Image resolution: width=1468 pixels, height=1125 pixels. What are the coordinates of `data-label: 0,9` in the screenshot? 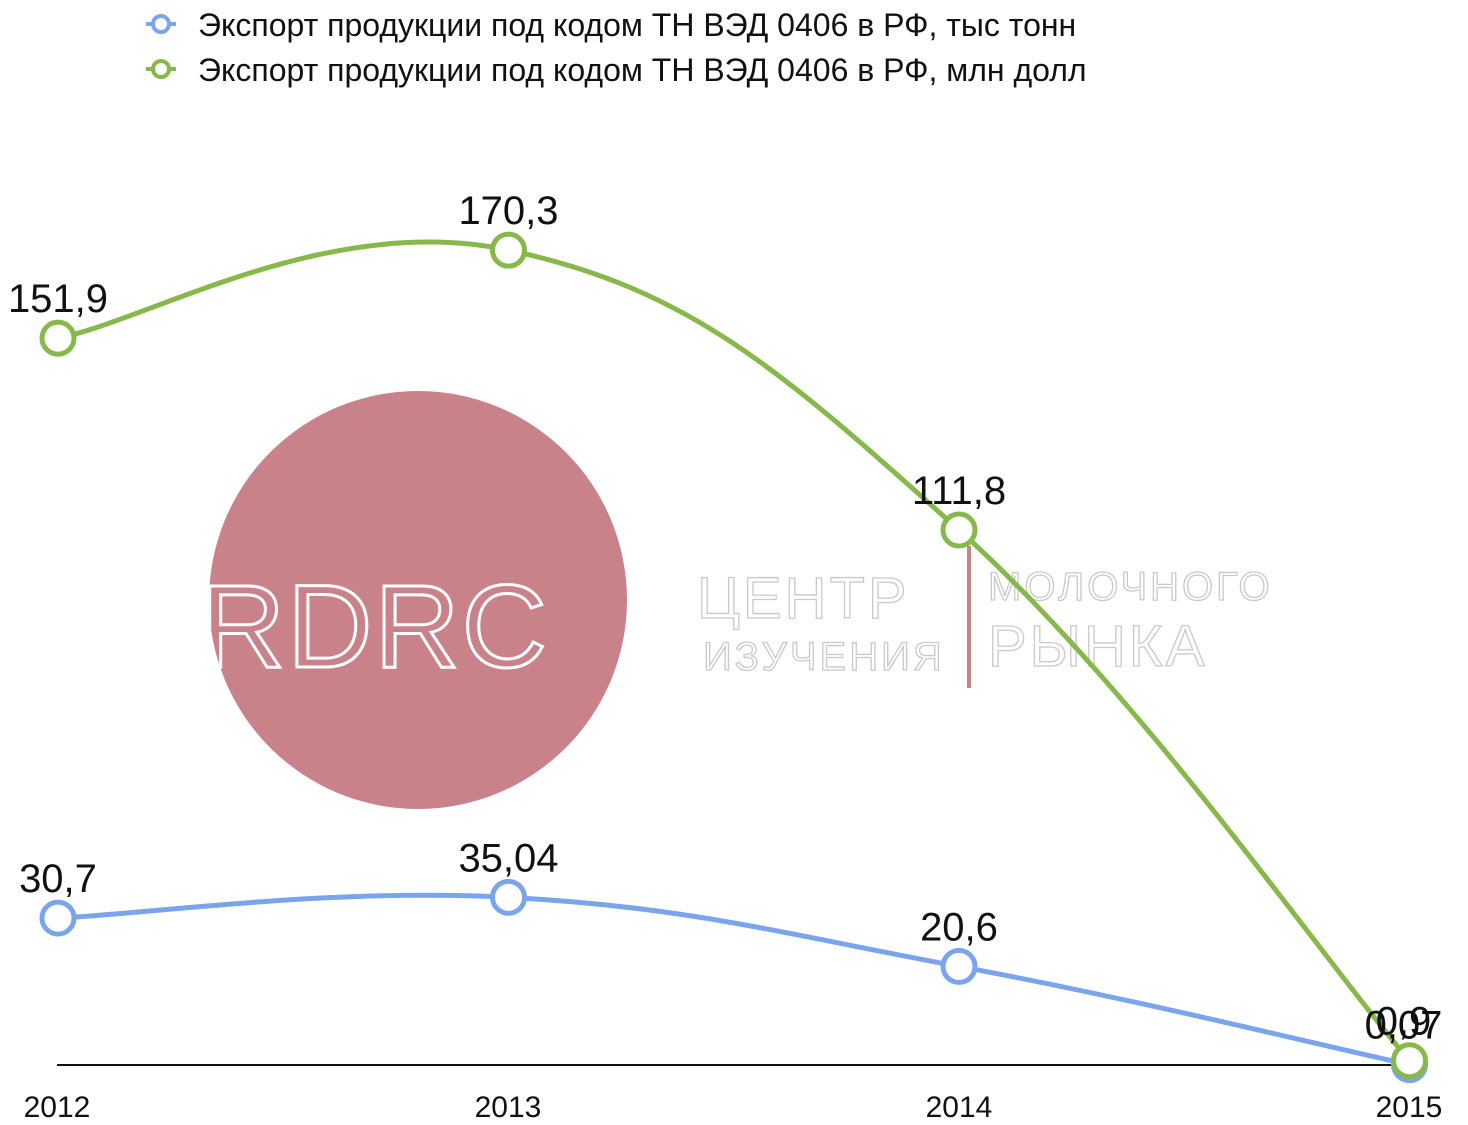 It's located at (1404, 1022).